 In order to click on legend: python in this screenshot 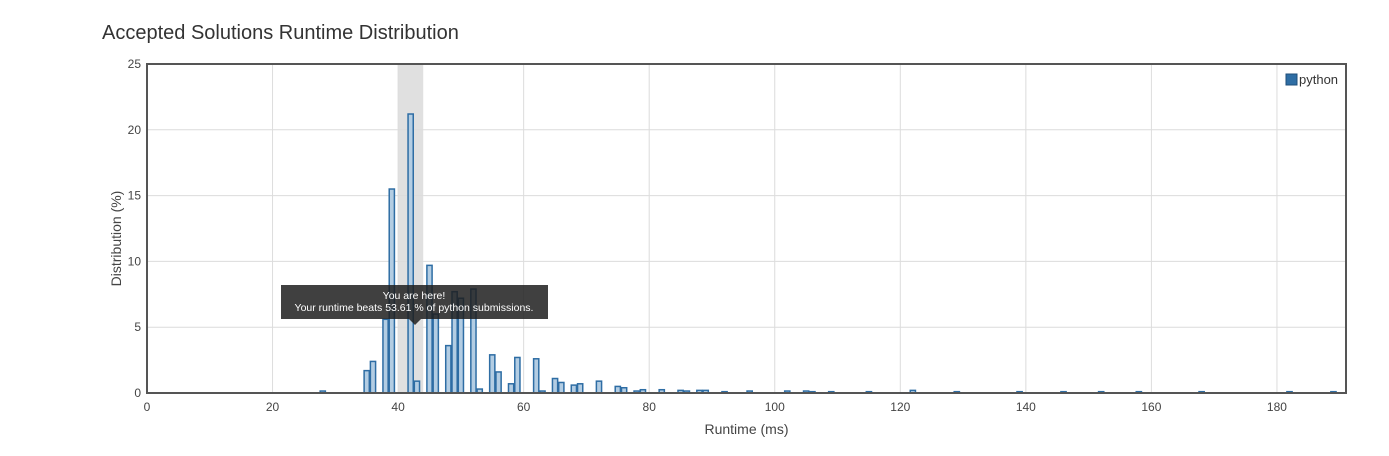, I will do `click(1311, 79)`.